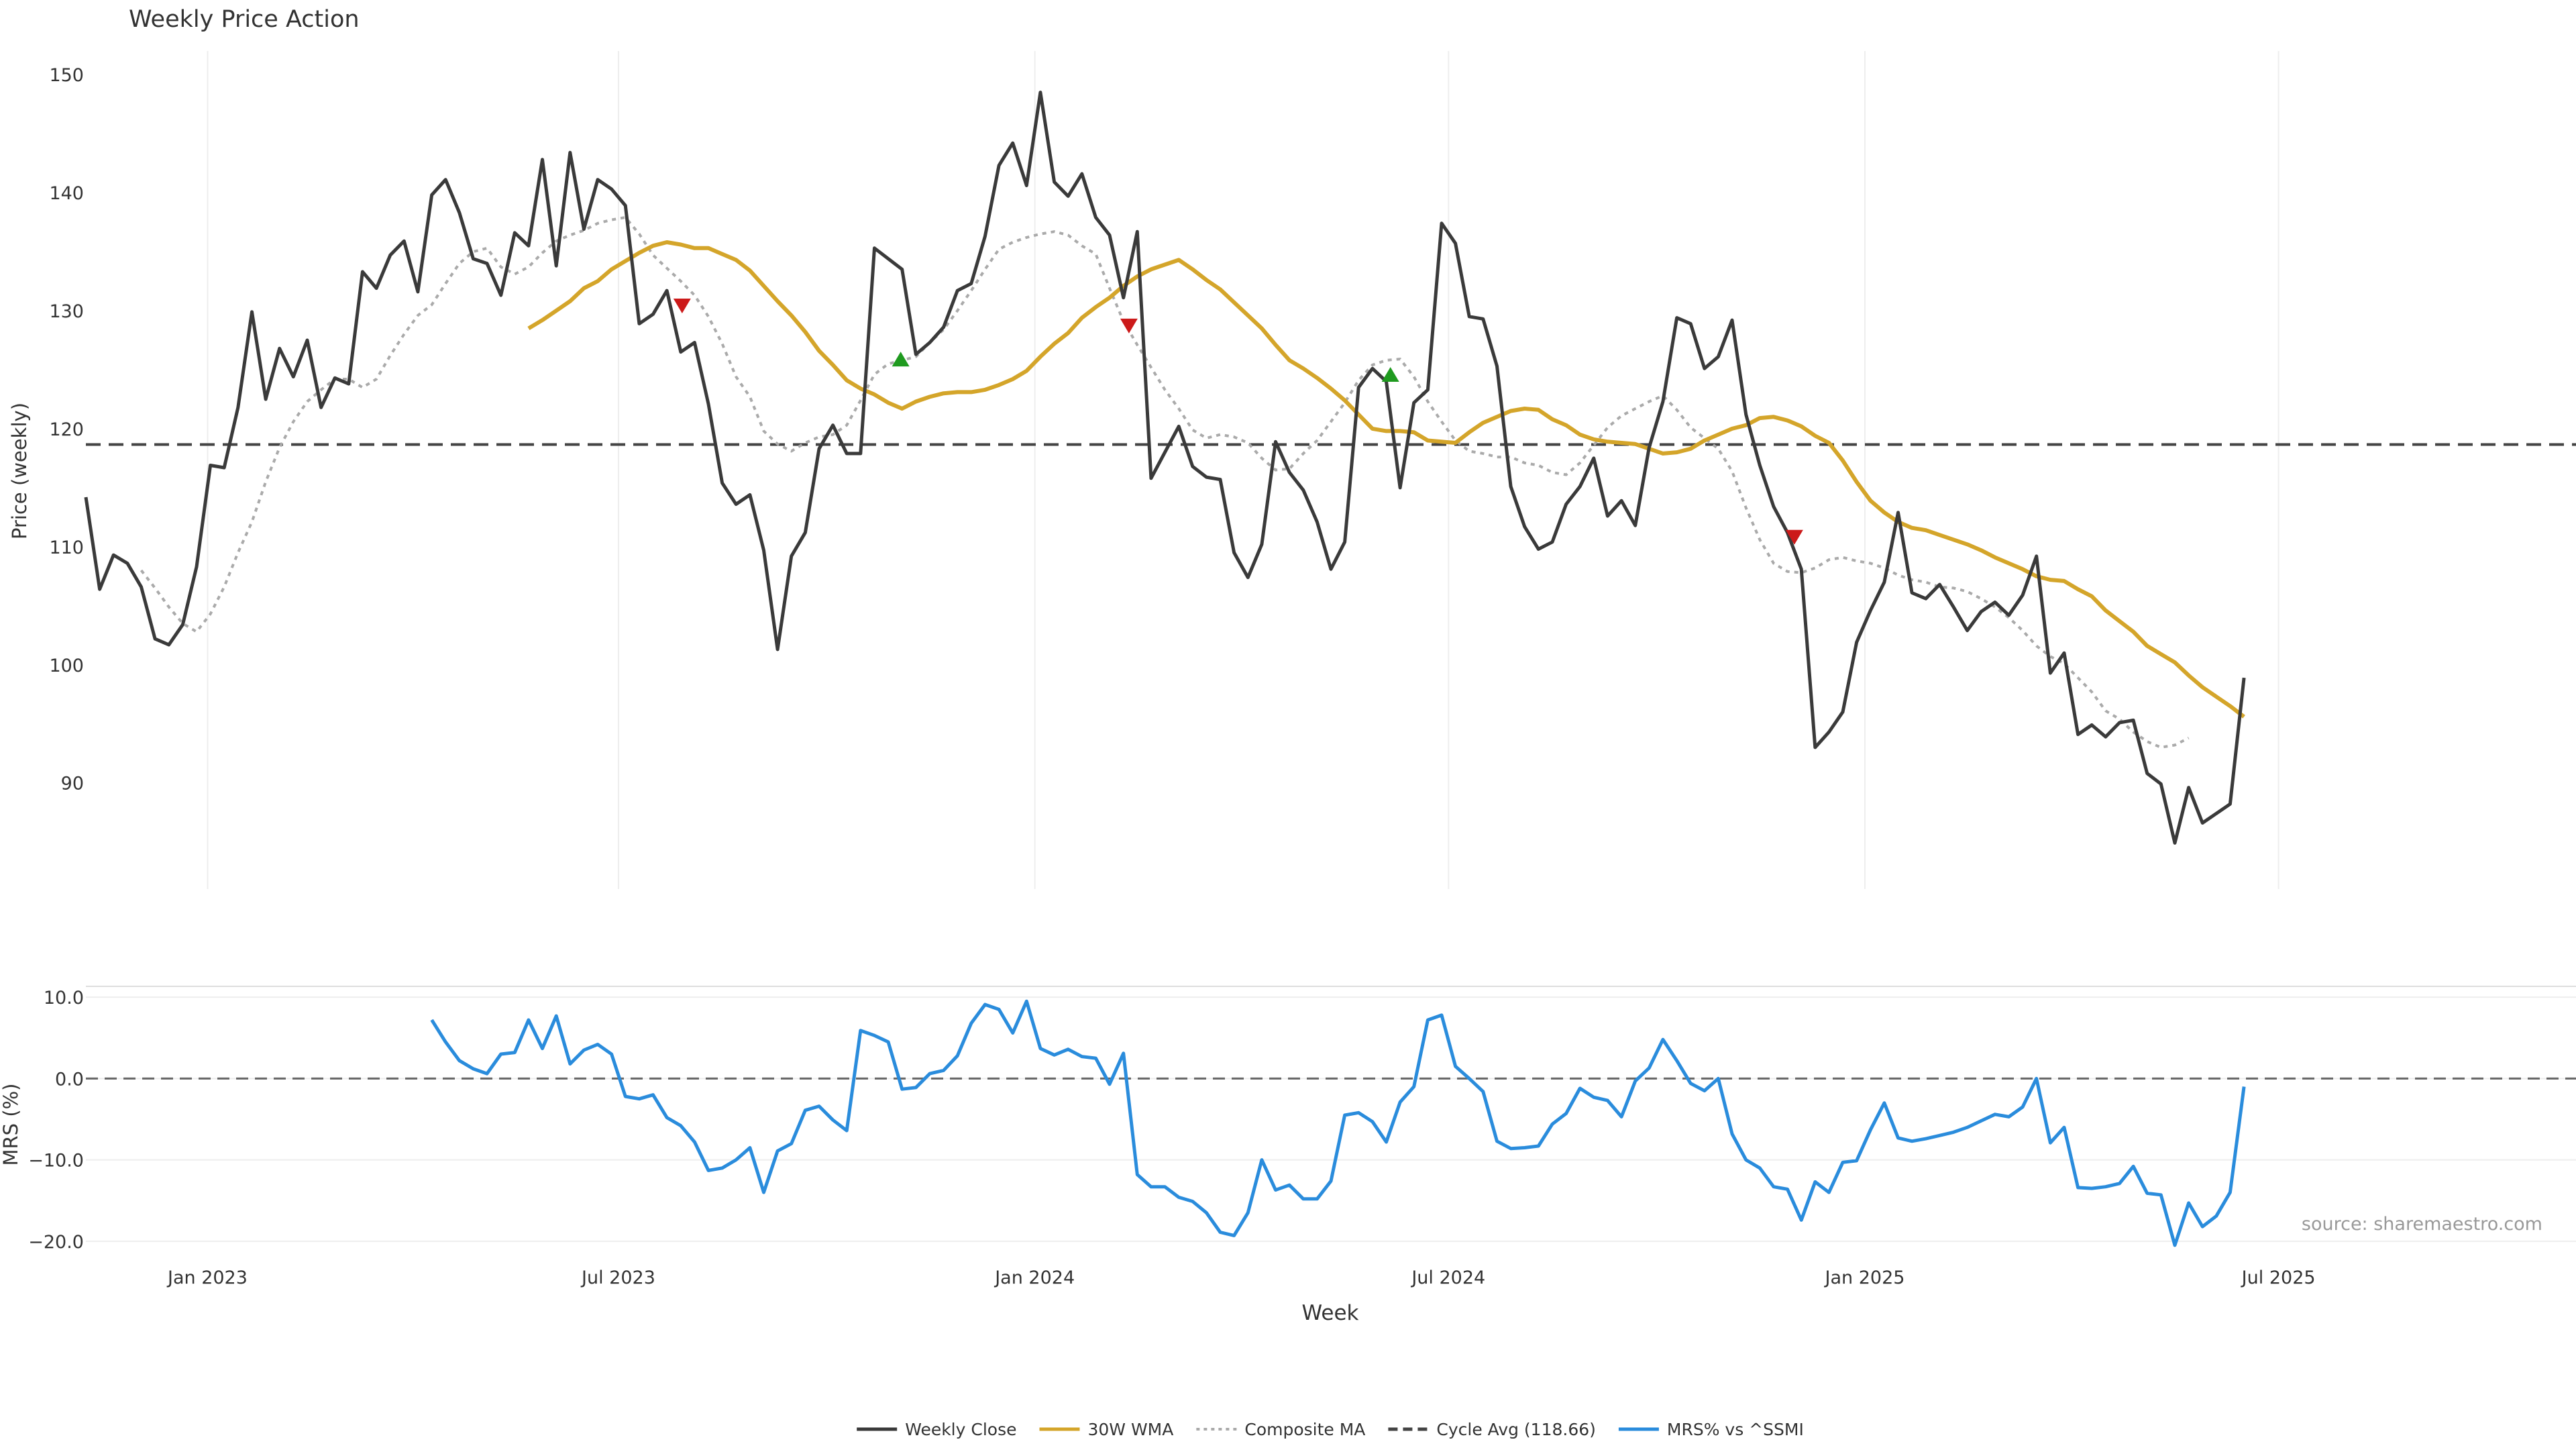  I want to click on legend-item: Weekly Close, so click(936, 1430).